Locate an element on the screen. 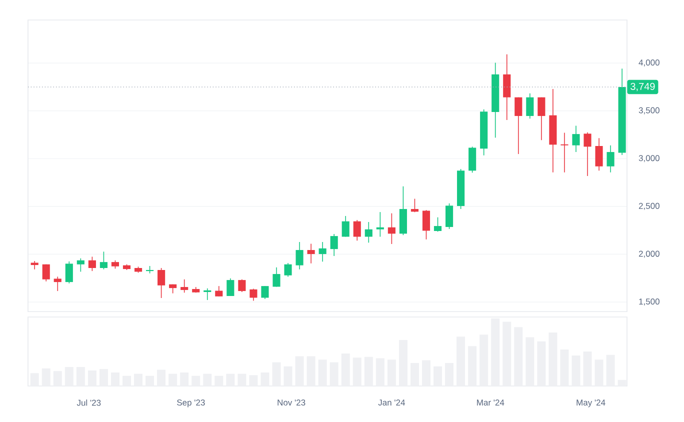  x-tick-label: Jan '24 is located at coordinates (391, 403).